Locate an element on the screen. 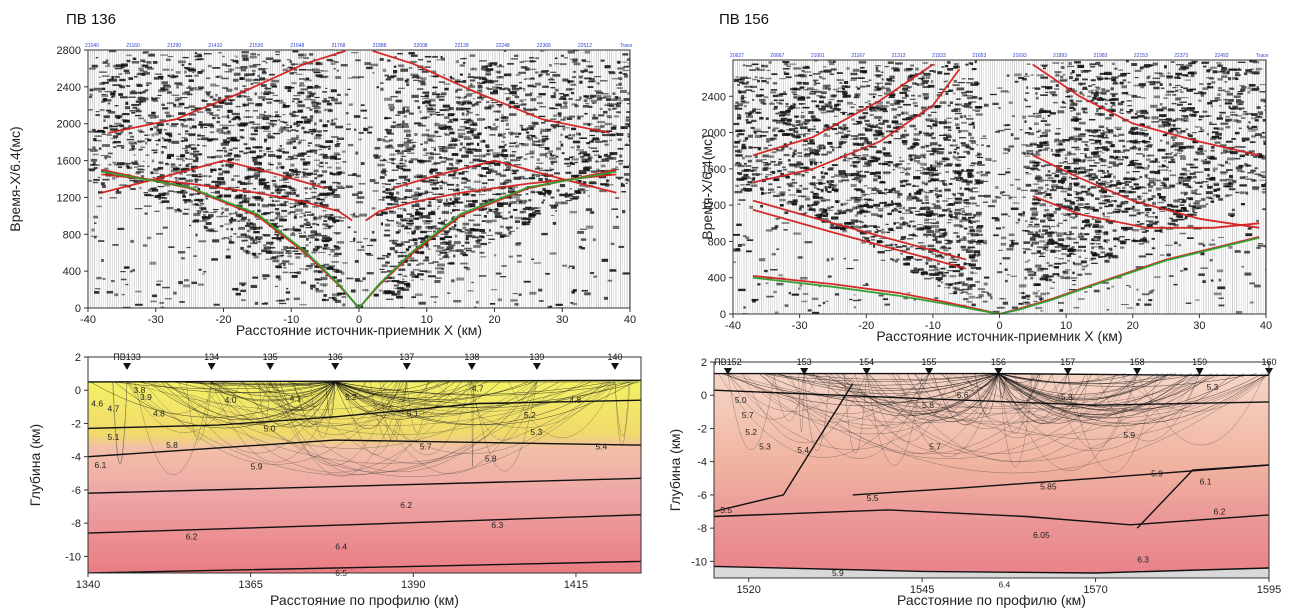  x-axis-label: Расстояние источник-приемник X (км) is located at coordinates (359, 330).